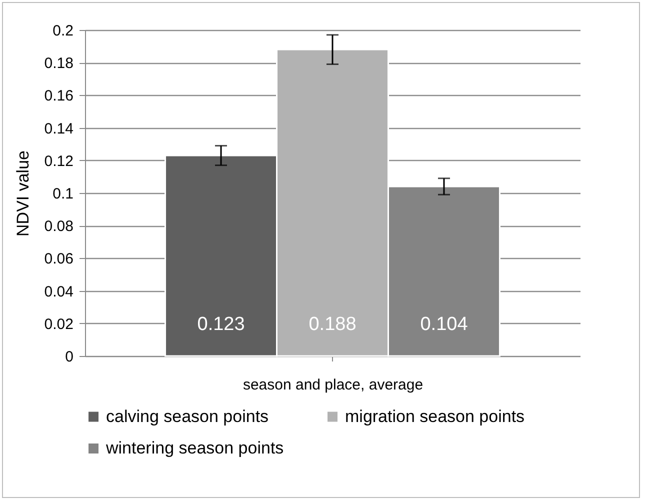 The height and width of the screenshot is (504, 646). Describe the element at coordinates (194, 448) in the screenshot. I see `legend-label: wintering season points` at that location.